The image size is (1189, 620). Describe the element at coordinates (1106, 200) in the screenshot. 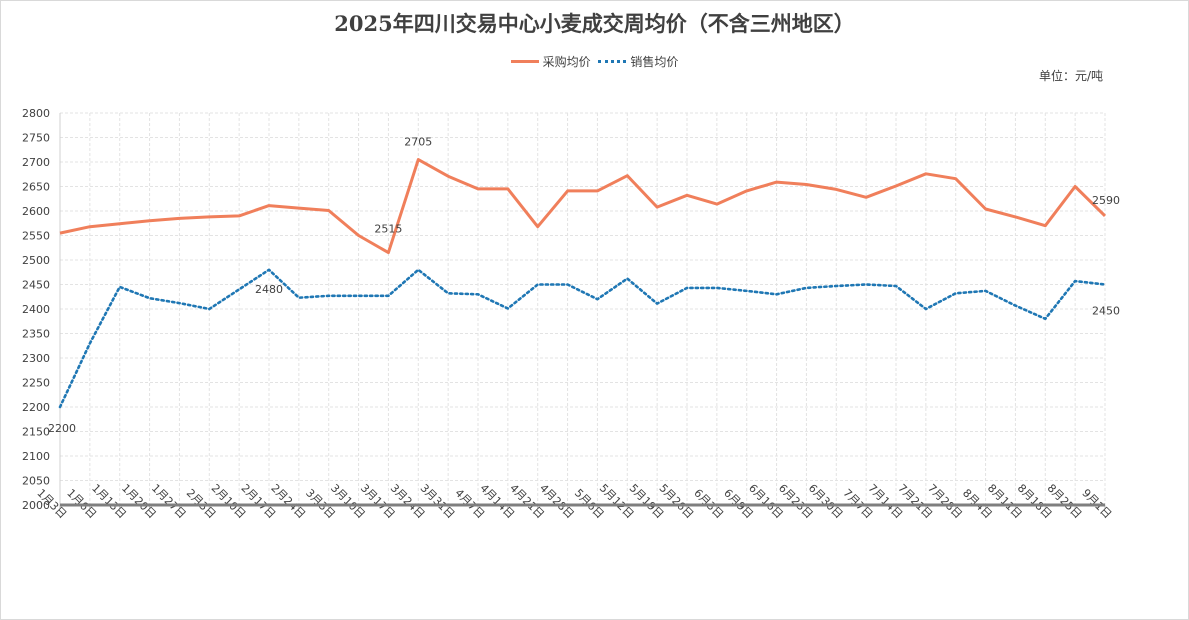

I see `data-label: 2590` at that location.